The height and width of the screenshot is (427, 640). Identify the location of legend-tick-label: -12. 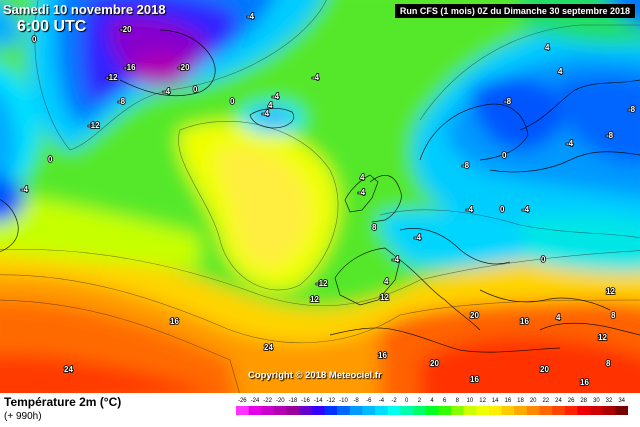
(330, 401).